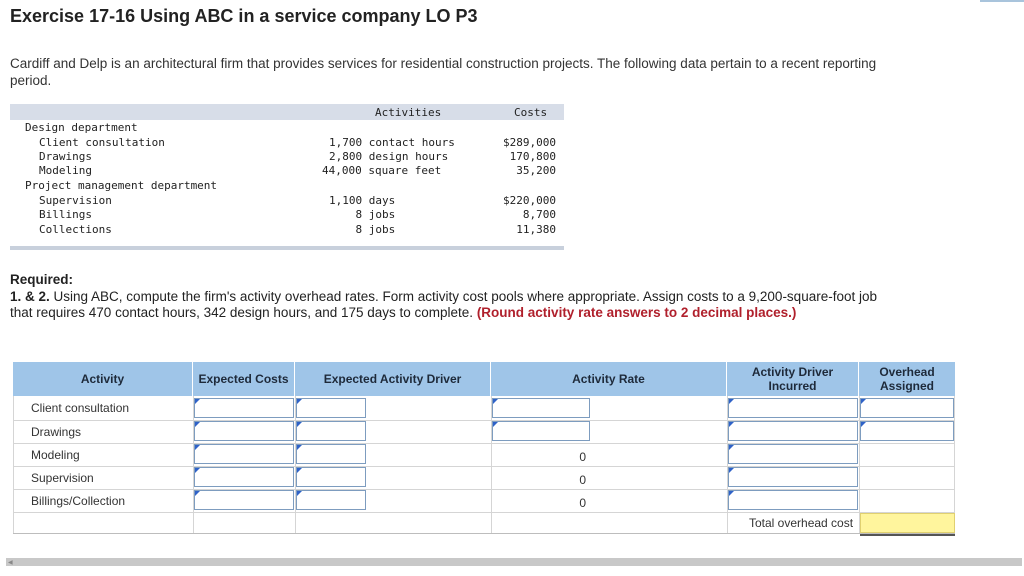 The width and height of the screenshot is (1024, 576). I want to click on data-row-name: Billings, so click(65, 214).